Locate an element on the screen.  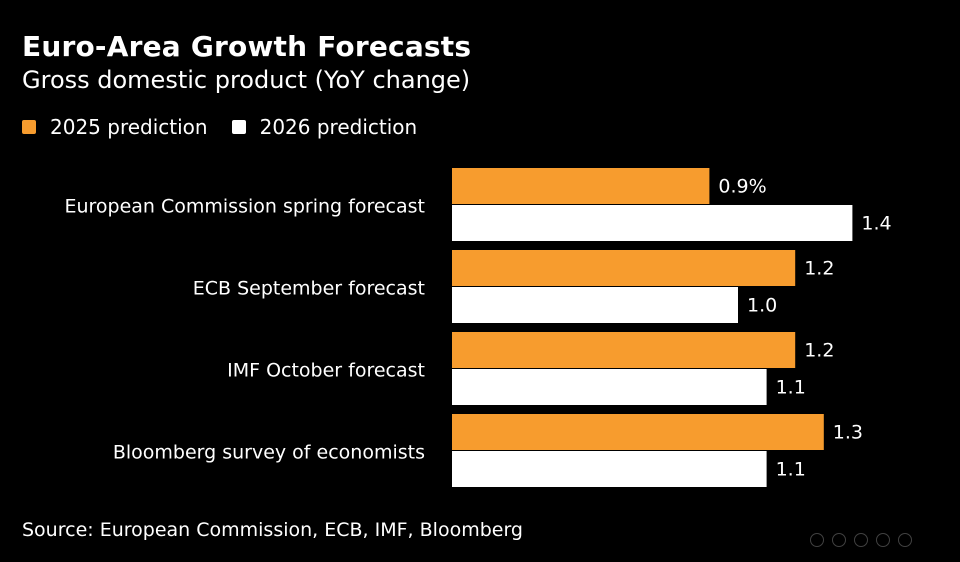
category-label: European Commission spring forecast is located at coordinates (244, 207).